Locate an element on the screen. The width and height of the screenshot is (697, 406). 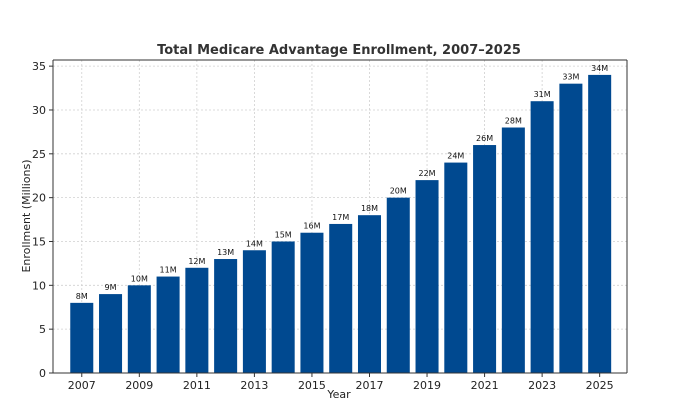
data-label-2013: 14M is located at coordinates (254, 243).